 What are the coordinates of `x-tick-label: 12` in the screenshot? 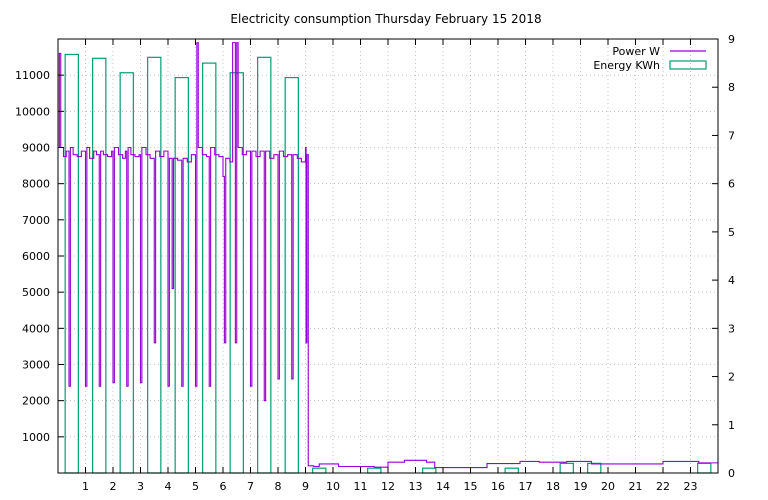 It's located at (388, 486).